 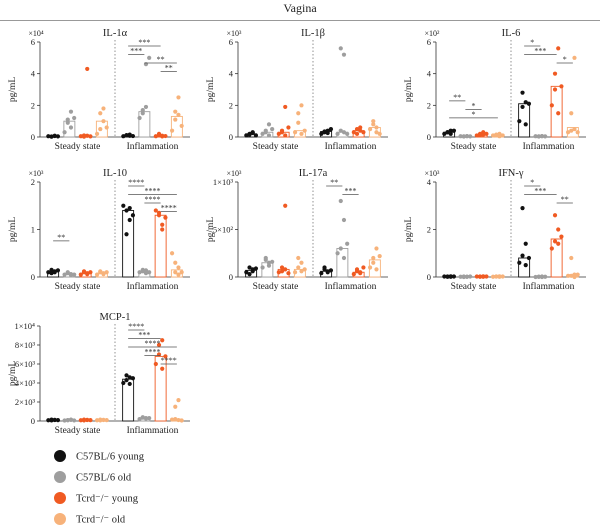 I want to click on legend-label: Tcrd⁻/⁻ young, so click(x=107, y=499).